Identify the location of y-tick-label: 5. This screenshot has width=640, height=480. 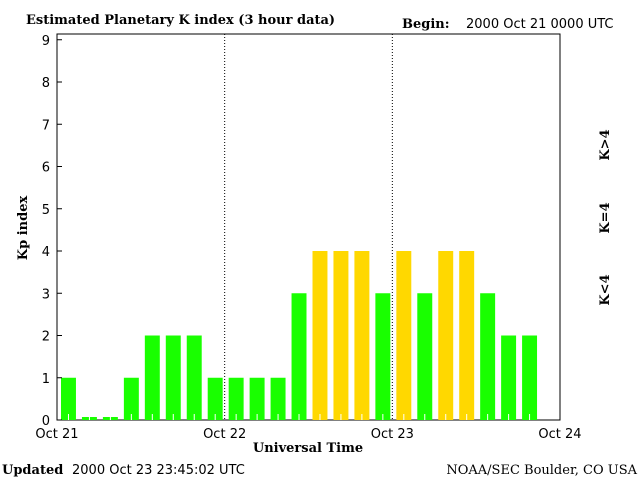
(46, 210).